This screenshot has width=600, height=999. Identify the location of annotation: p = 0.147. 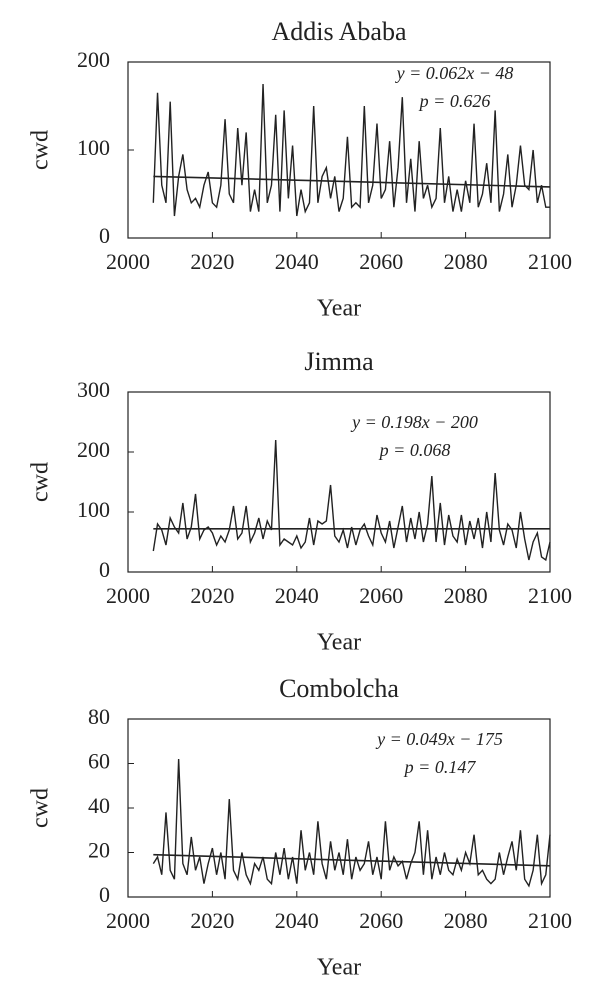
(440, 767).